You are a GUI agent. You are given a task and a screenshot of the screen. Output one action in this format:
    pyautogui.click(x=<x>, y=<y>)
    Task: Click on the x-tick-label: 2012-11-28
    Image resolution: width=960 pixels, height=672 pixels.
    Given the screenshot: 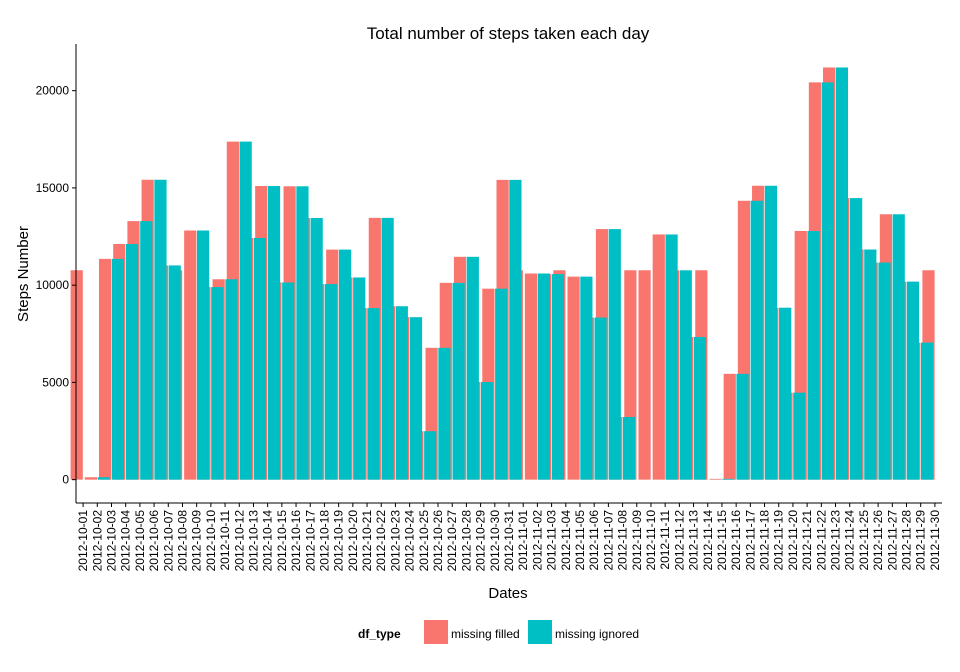 What is the action you would take?
    pyautogui.click(x=907, y=540)
    